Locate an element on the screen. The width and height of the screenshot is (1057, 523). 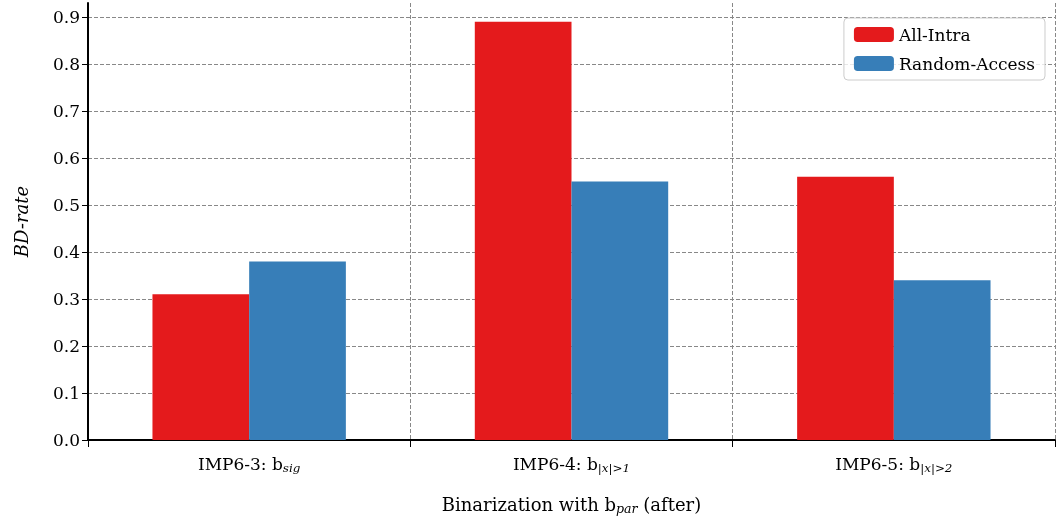
y-tick-label: 0.6 is located at coordinates (66, 158).